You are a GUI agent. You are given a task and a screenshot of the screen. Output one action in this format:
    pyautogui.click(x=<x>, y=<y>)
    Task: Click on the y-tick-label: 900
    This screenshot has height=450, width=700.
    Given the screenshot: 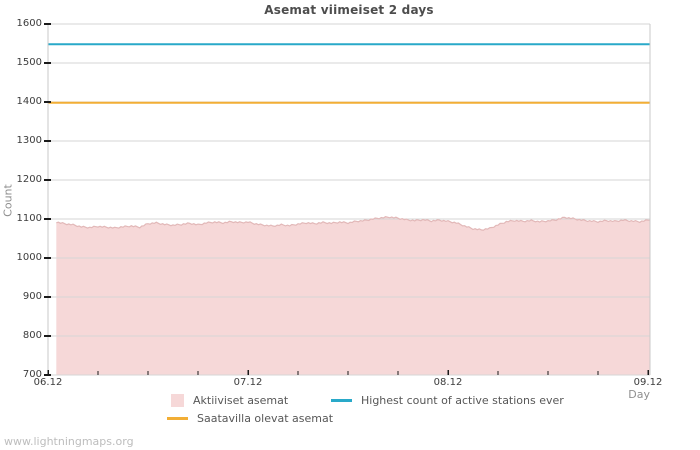 What is the action you would take?
    pyautogui.click(x=32, y=296)
    